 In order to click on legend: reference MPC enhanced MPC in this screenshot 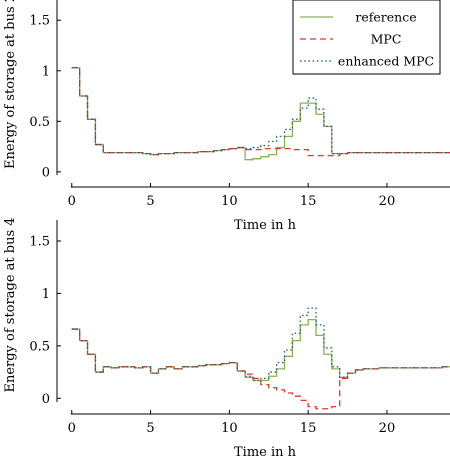, I will do `click(366, 37)`.